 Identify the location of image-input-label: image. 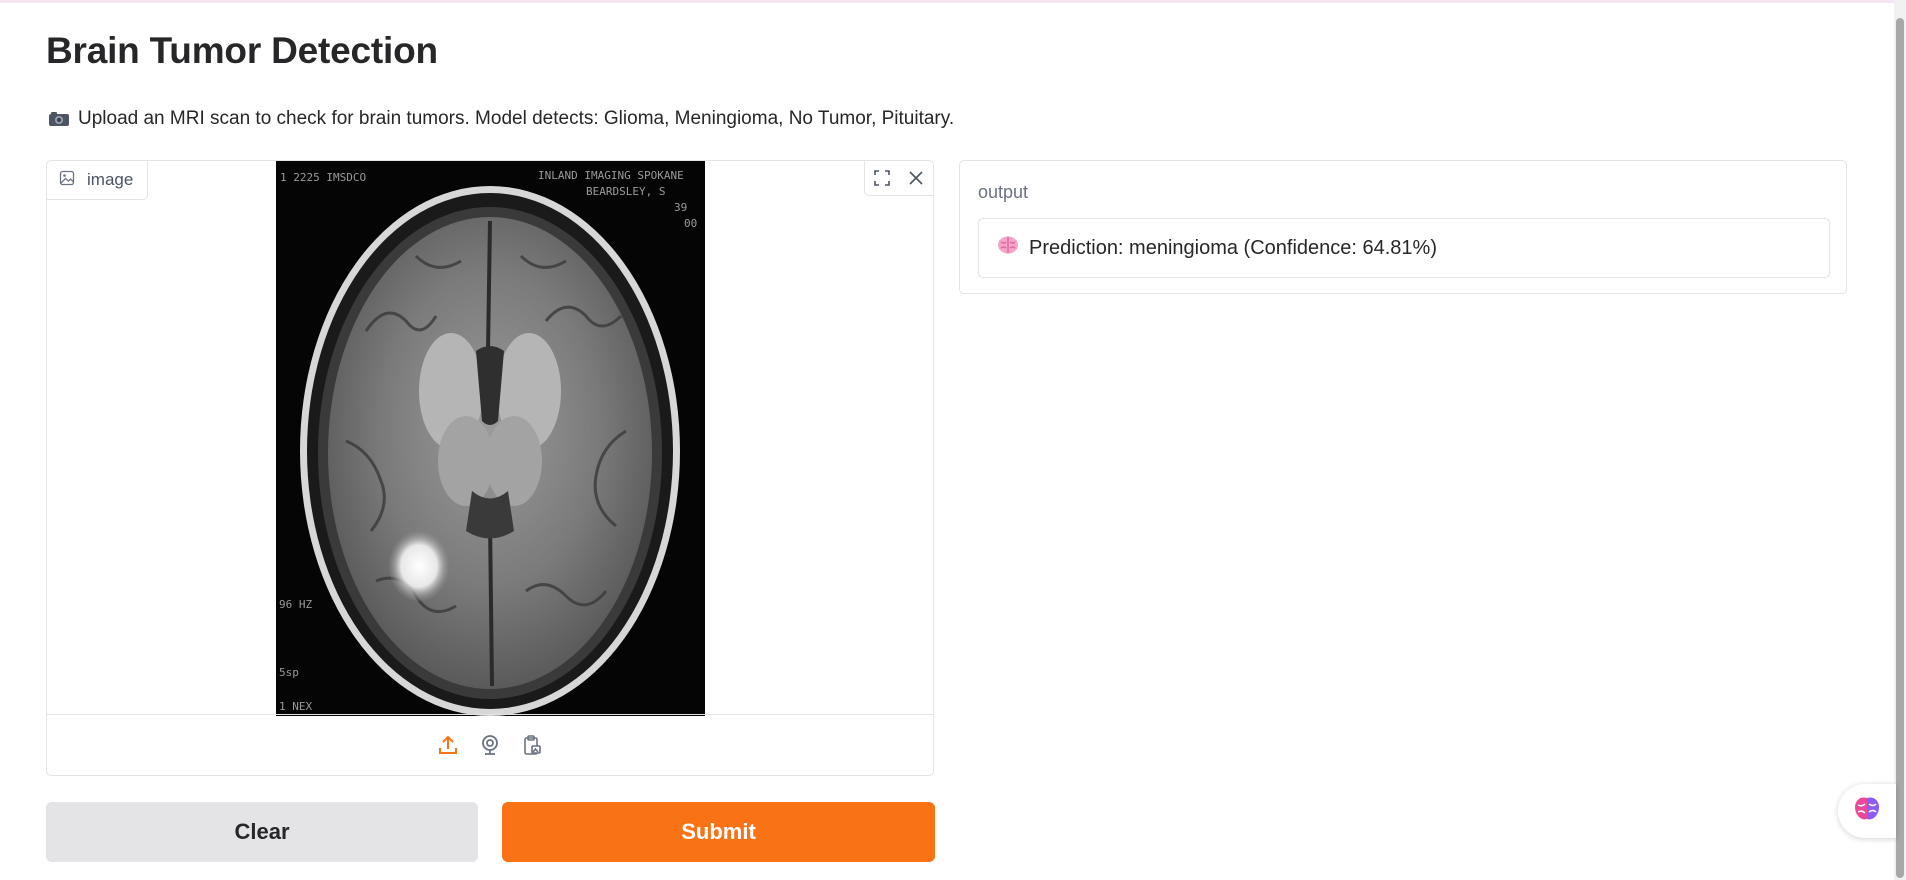
(98, 180).